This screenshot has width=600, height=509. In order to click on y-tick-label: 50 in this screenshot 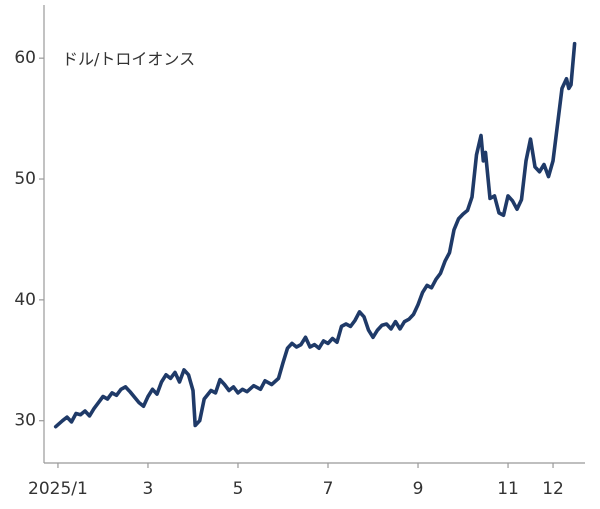, I will do `click(25, 179)`.